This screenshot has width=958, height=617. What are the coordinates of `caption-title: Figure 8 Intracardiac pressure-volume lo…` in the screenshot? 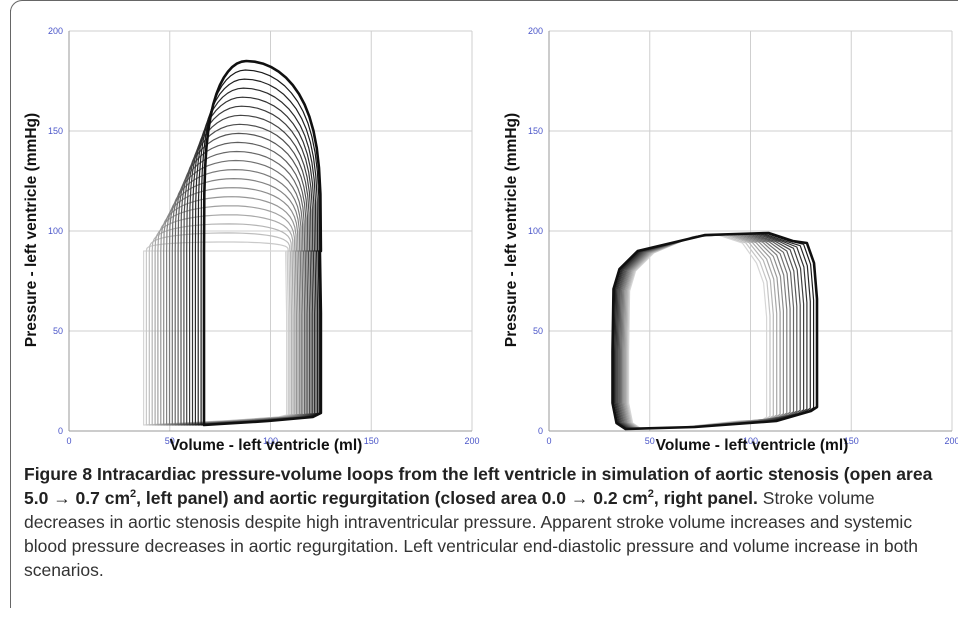 It's located at (478, 486).